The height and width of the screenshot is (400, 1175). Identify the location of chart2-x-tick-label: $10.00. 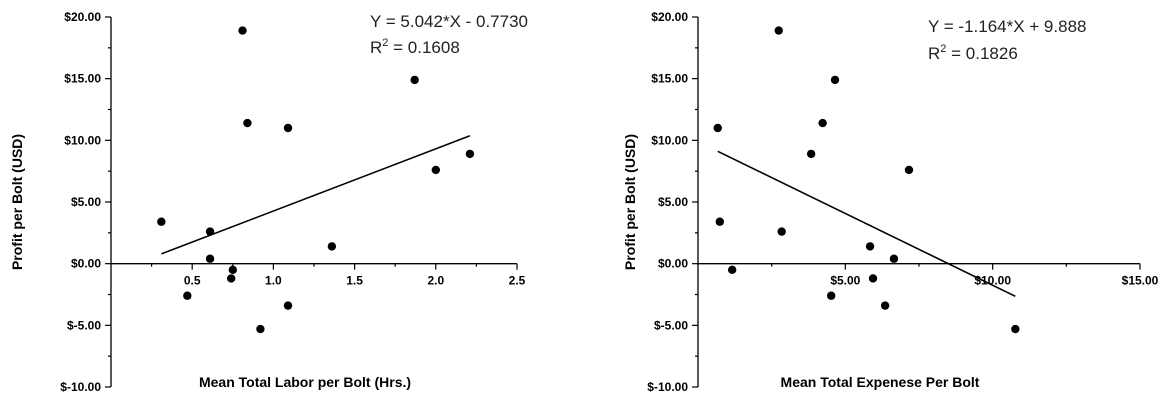
(992, 281).